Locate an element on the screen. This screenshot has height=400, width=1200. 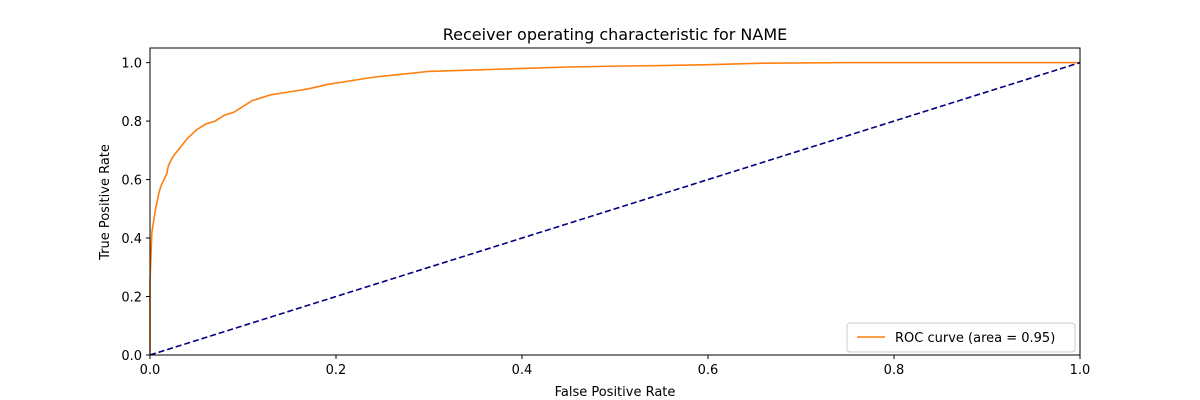
y-tick-label: 0.4 is located at coordinates (131, 239).